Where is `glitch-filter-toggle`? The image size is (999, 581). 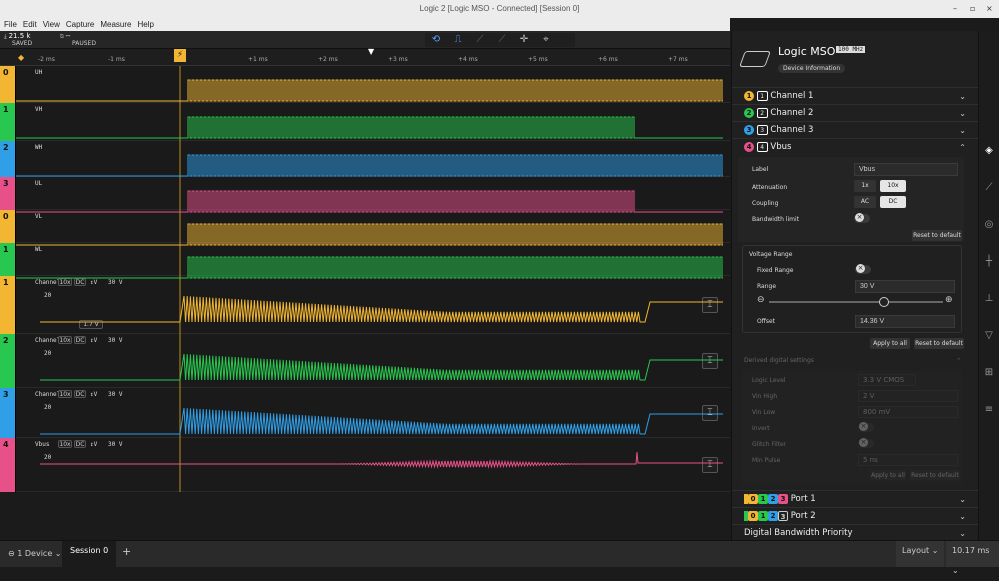 glitch-filter-toggle is located at coordinates (866, 443).